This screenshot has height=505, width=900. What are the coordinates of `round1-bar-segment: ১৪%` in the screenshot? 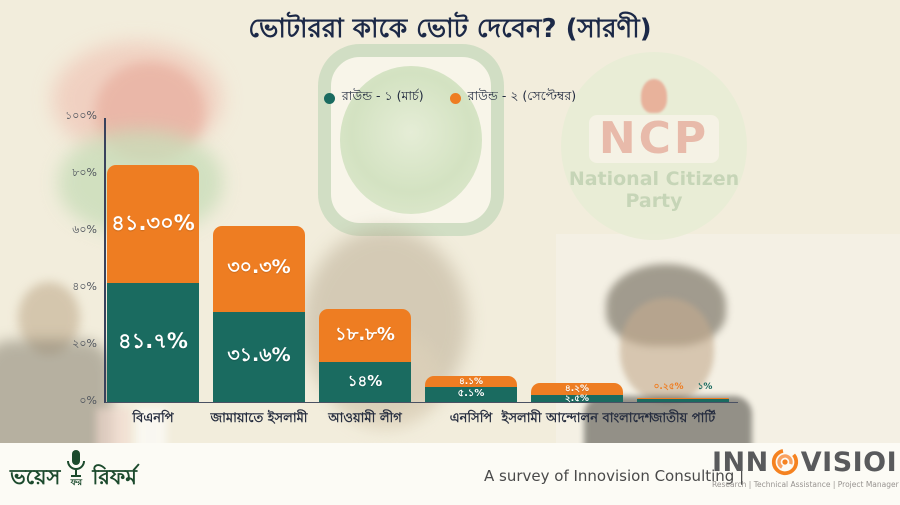 It's located at (365, 382).